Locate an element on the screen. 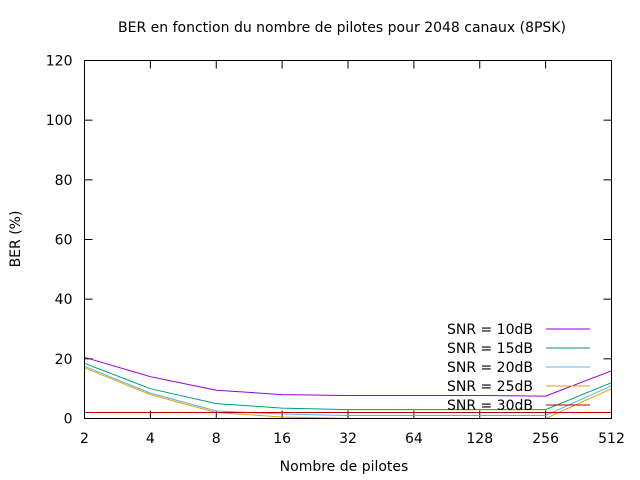  x-tick-label: 512 is located at coordinates (611, 439).